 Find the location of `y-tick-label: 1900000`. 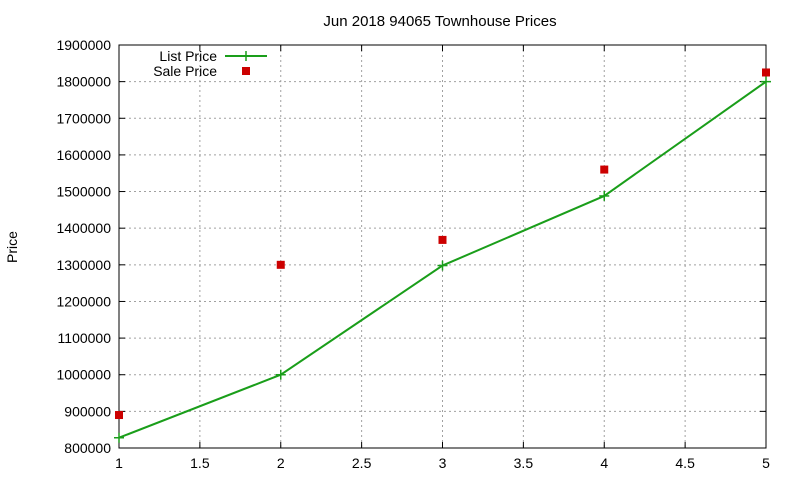

y-tick-label: 1900000 is located at coordinates (83, 45).